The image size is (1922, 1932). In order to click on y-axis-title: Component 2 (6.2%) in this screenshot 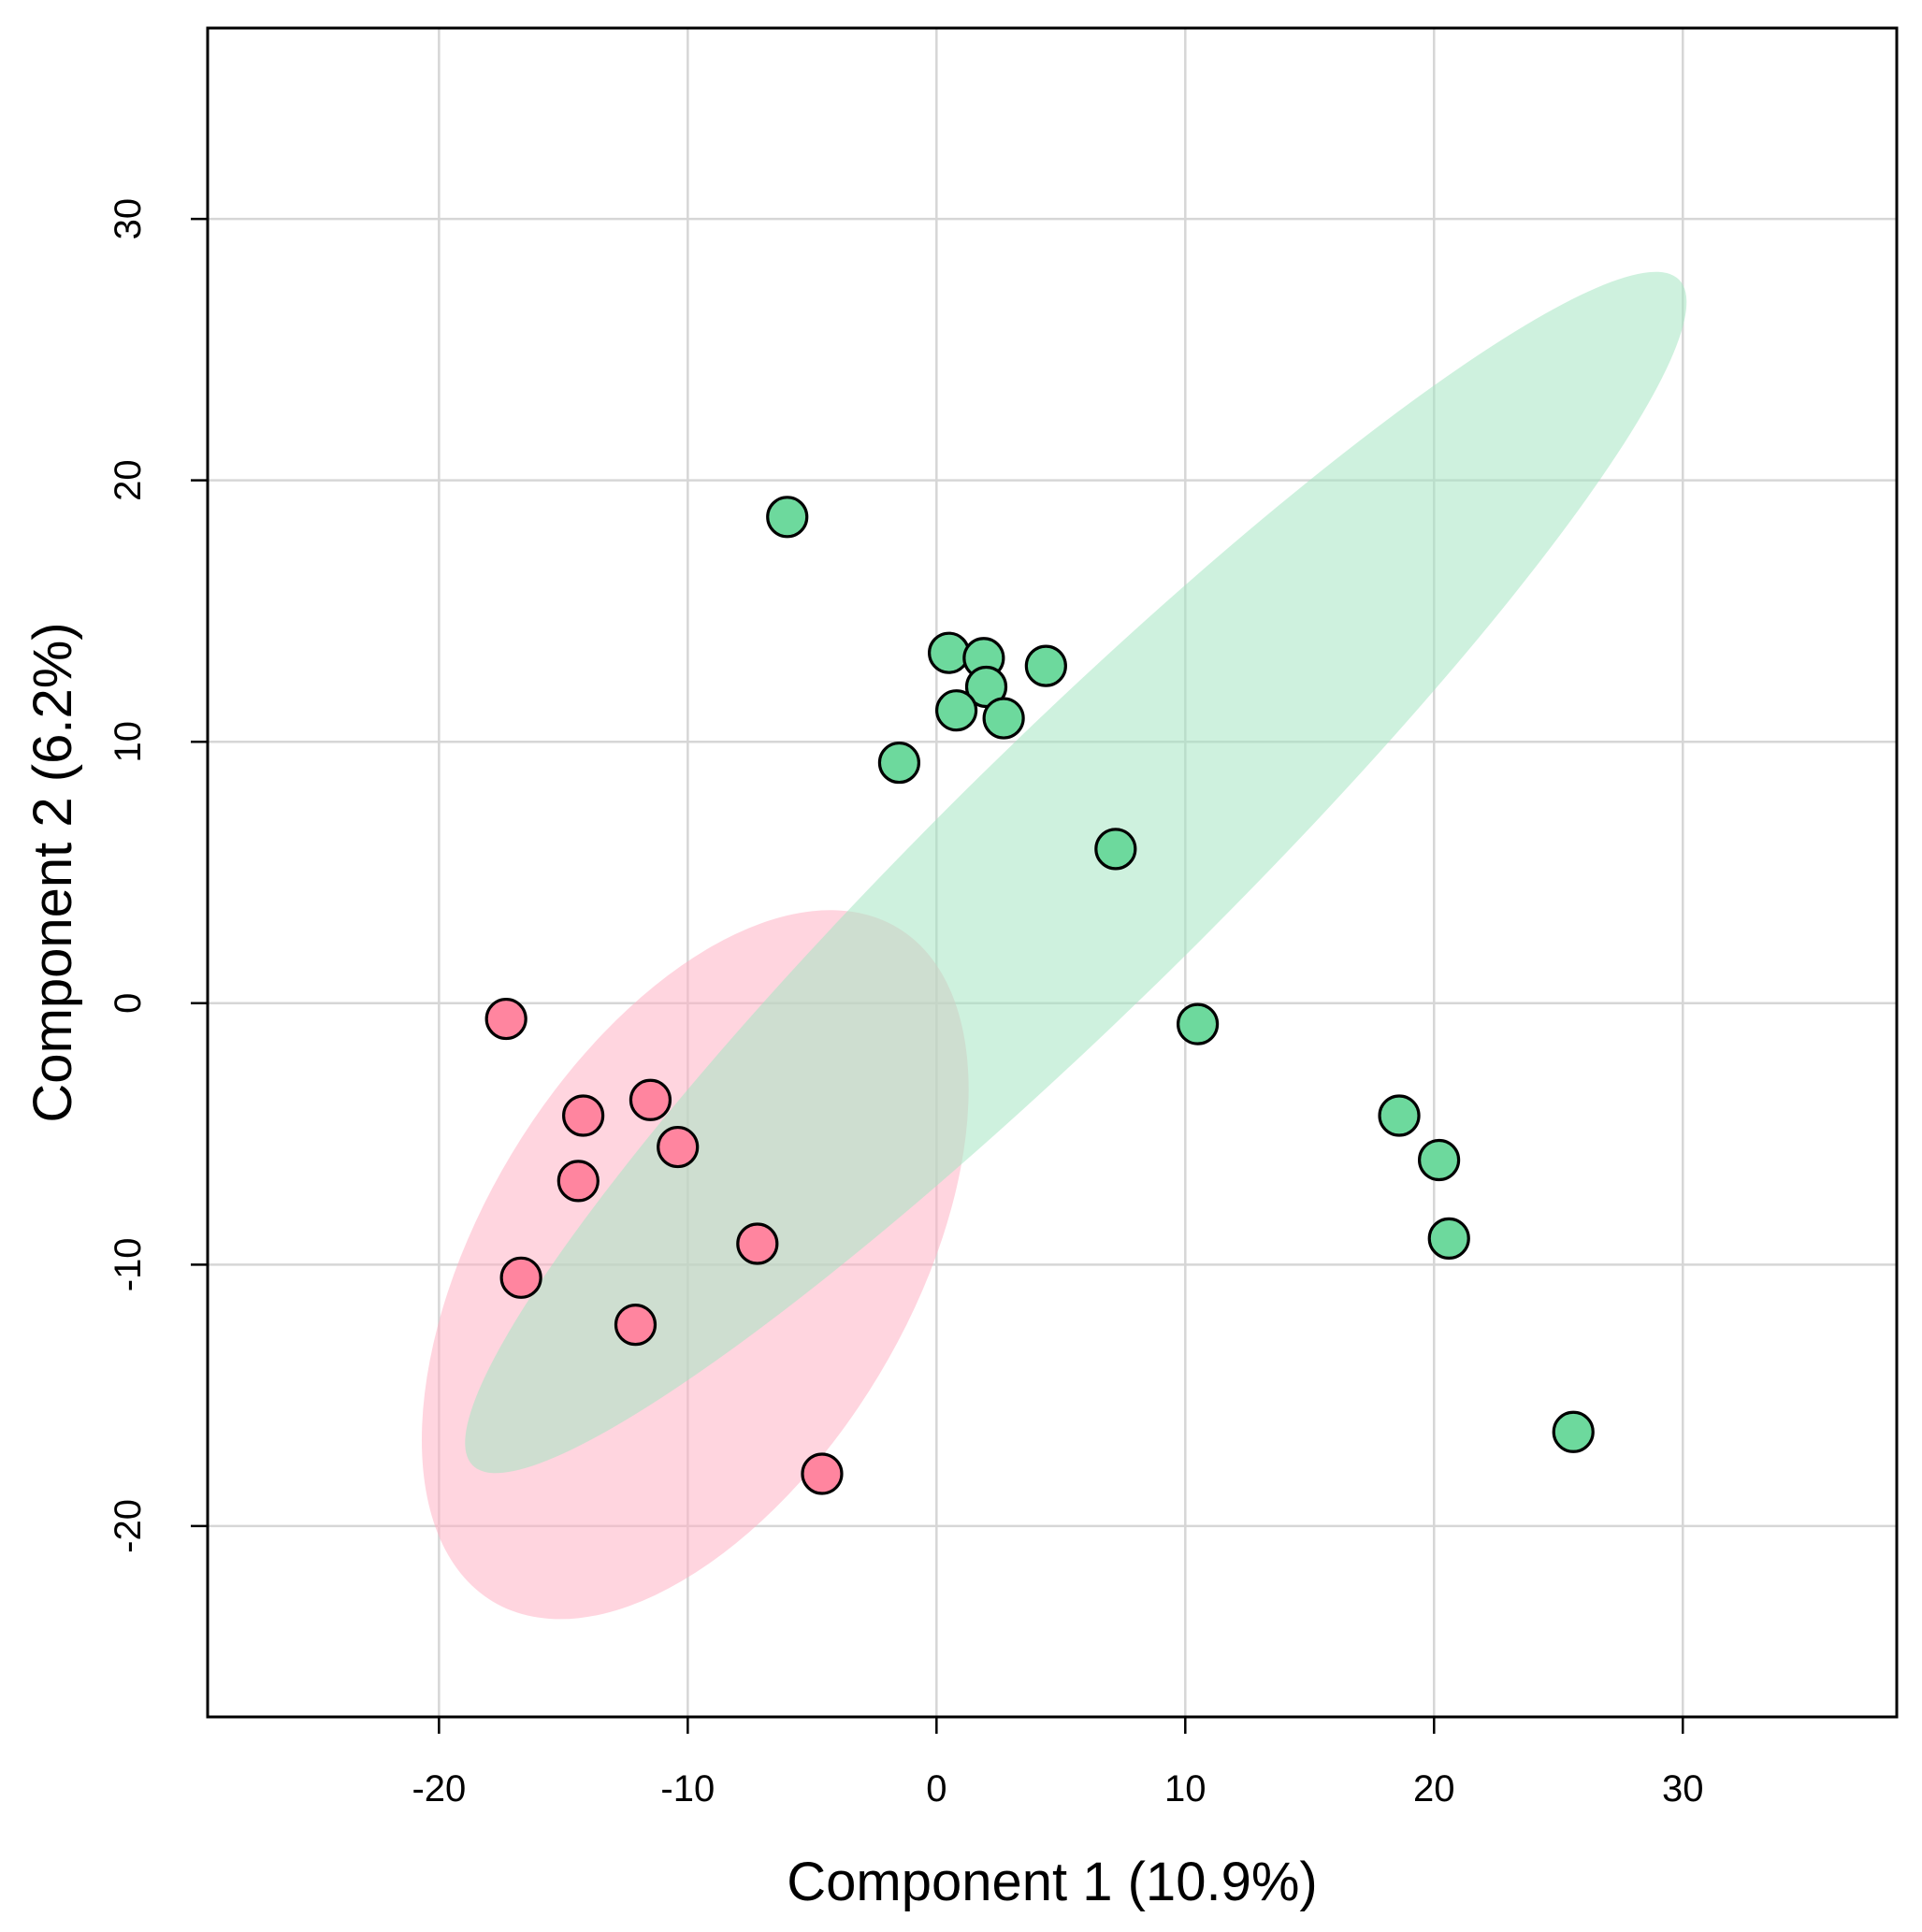, I will do `click(52, 872)`.